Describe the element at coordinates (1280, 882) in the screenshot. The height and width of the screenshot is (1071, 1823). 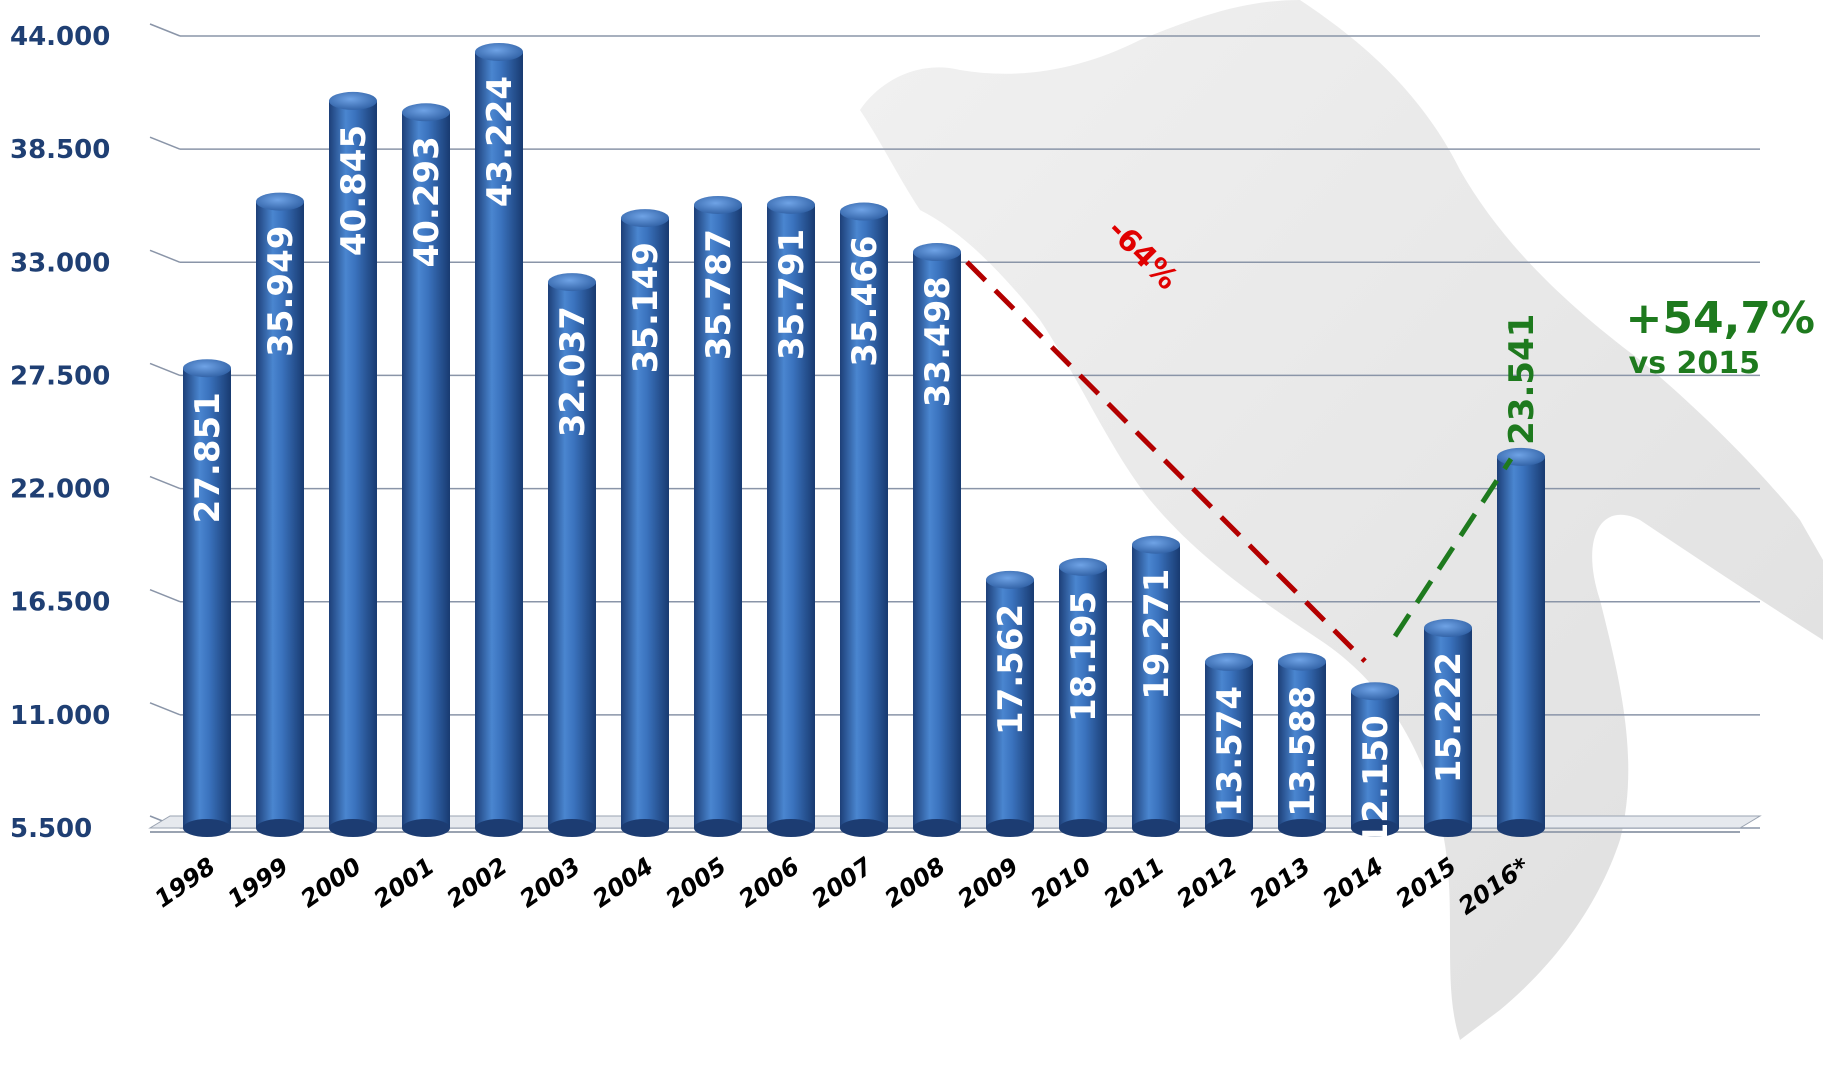
I see `x-tick-label: 2013` at that location.